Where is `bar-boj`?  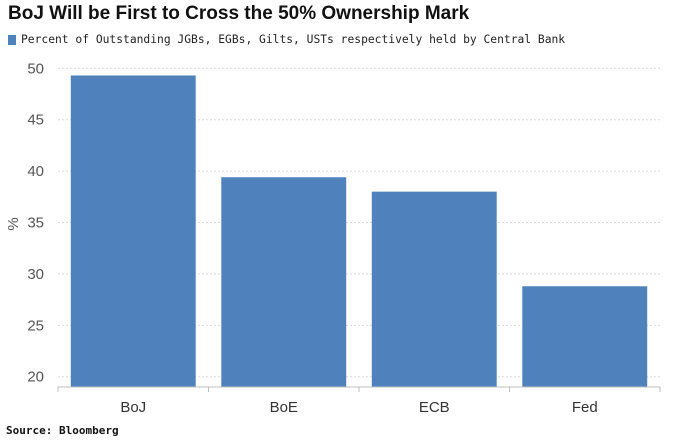
bar-boj is located at coordinates (133, 231).